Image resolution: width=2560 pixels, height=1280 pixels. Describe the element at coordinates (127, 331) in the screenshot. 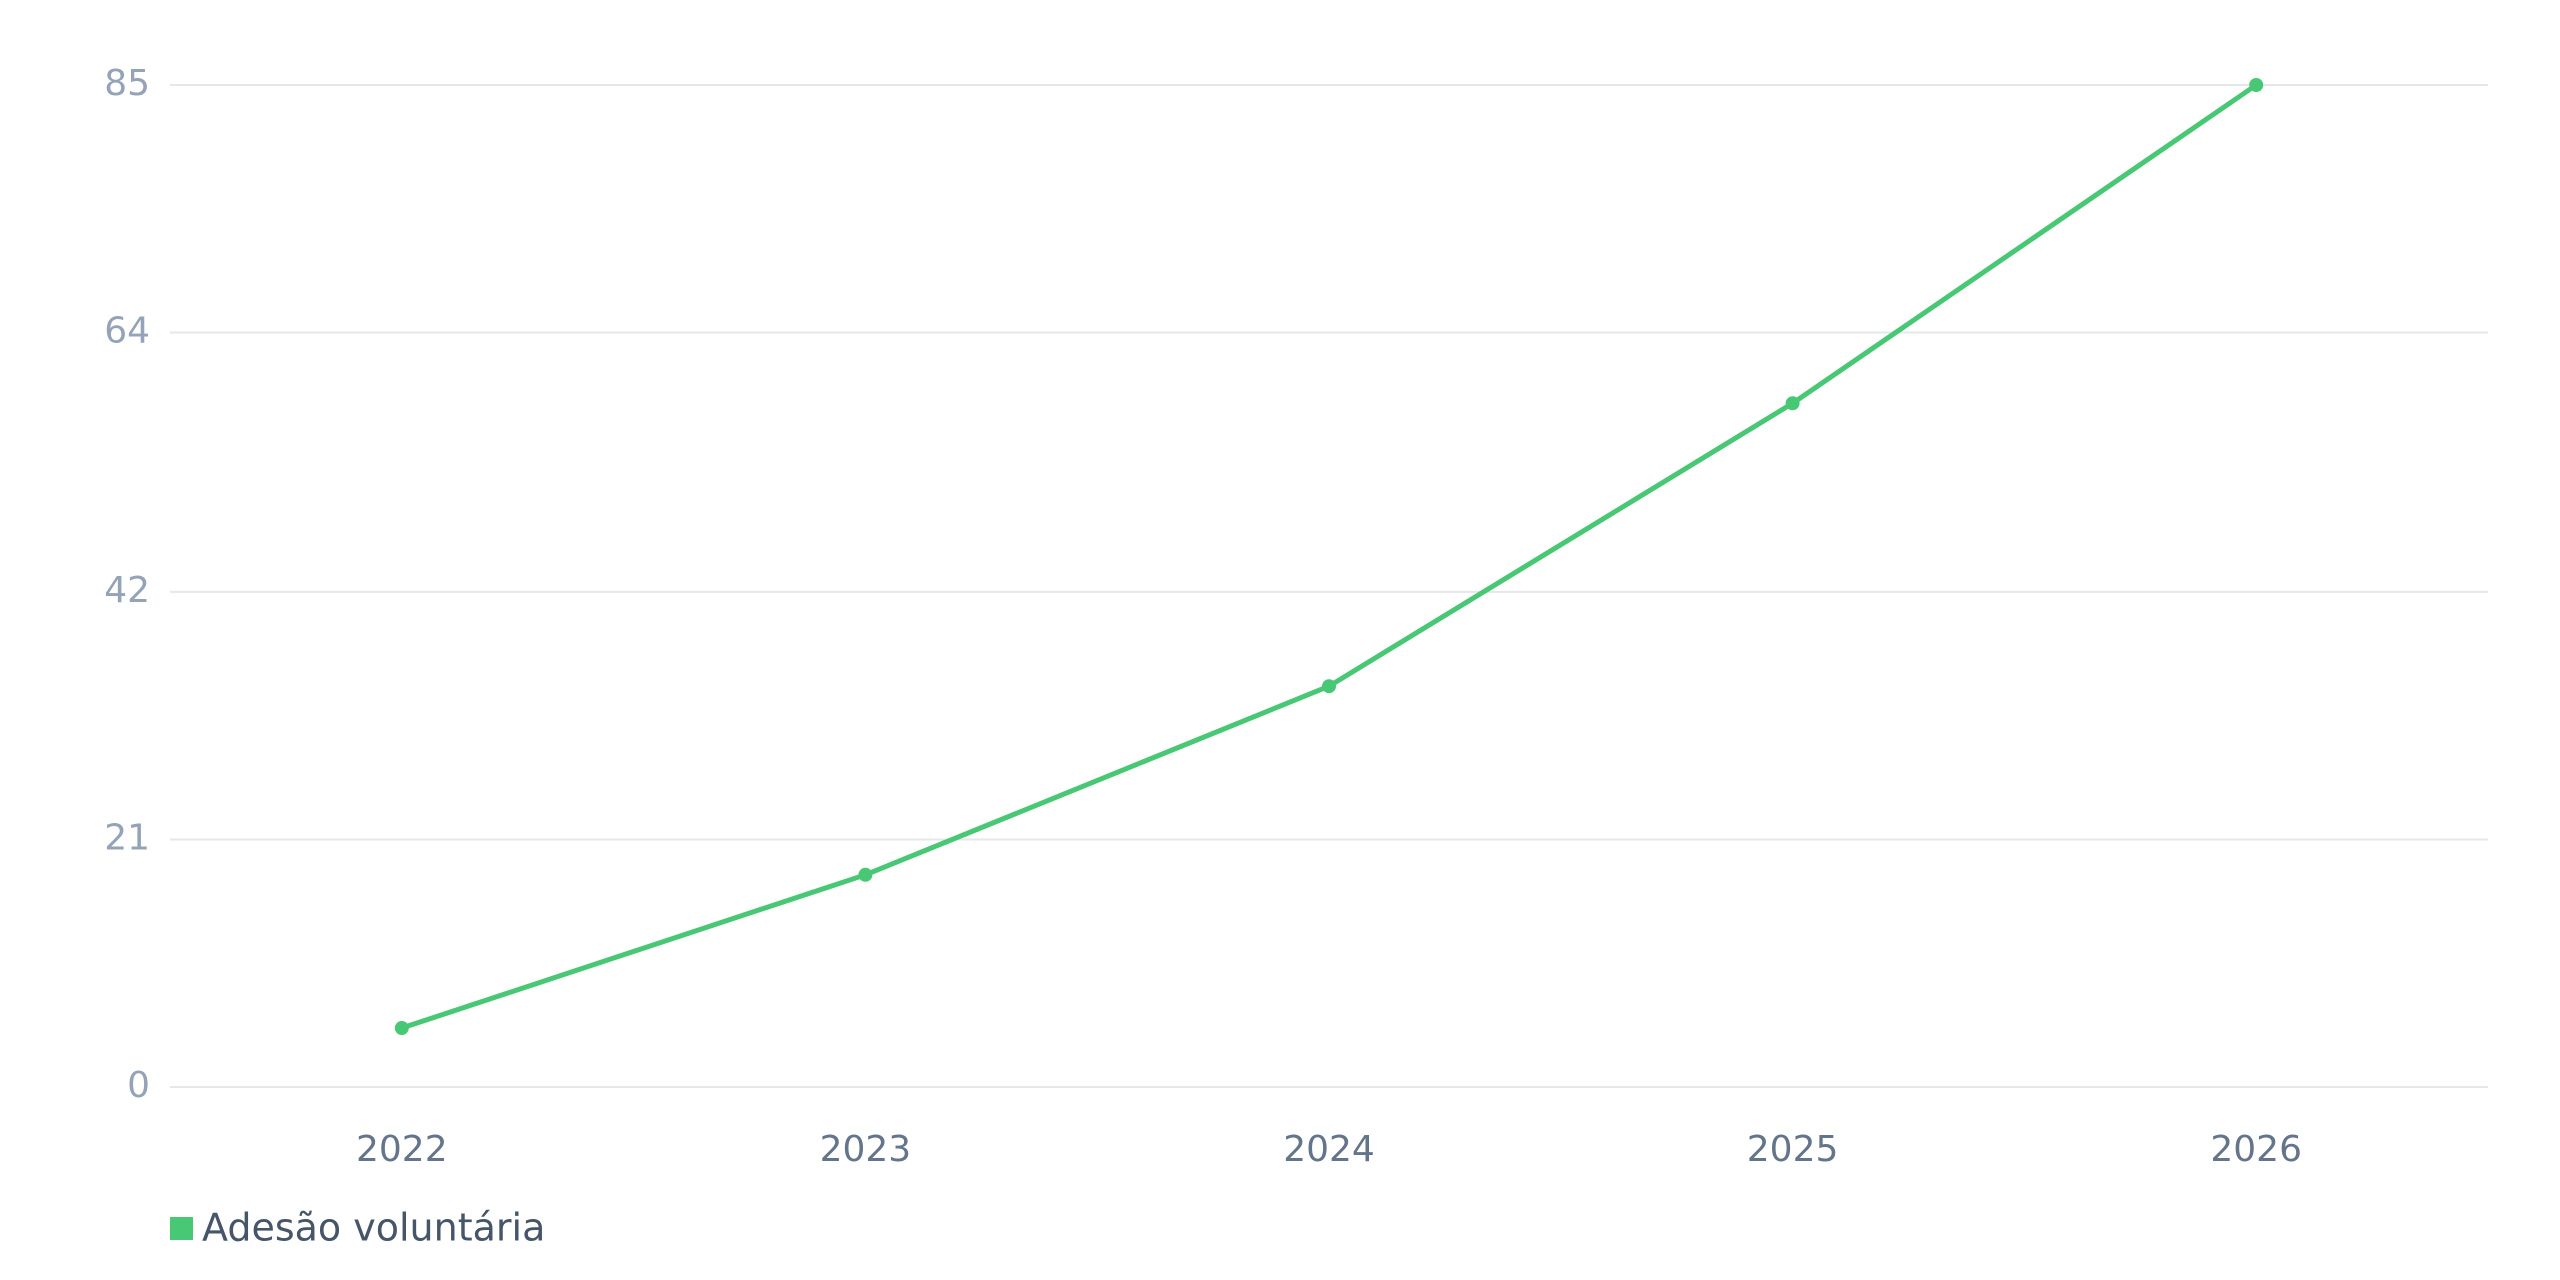

I see `y-tick-label: 64` at that location.